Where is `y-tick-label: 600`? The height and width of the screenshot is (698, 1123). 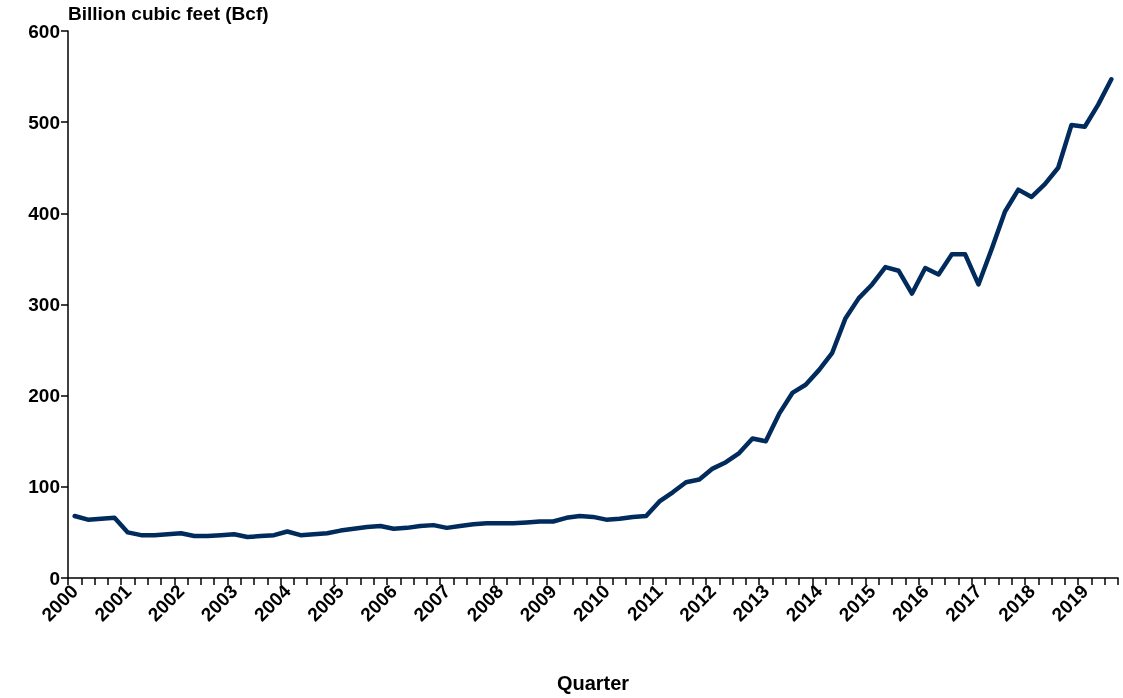 y-tick-label: 600 is located at coordinates (44, 31).